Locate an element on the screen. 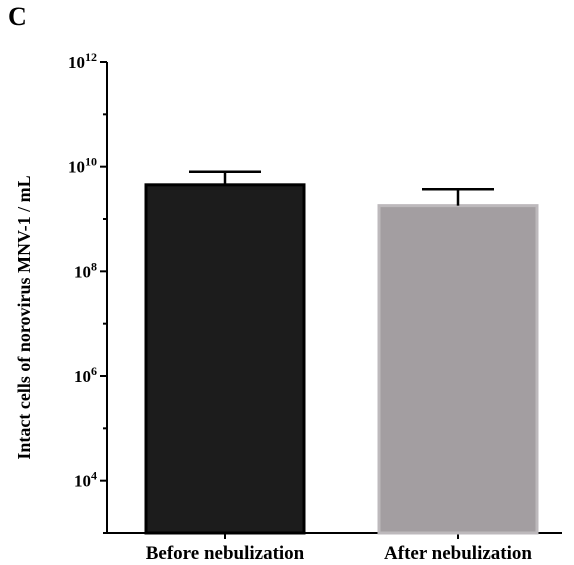  y-tick-label: 10¹² is located at coordinates (82, 61).